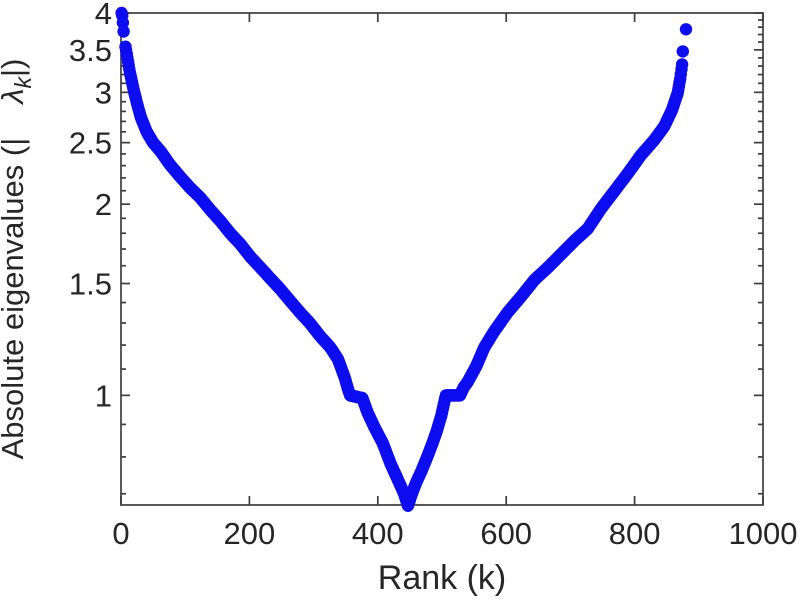 Image resolution: width=803 pixels, height=605 pixels. What do you see at coordinates (103, 15) in the screenshot?
I see `y-tick-label: 4` at bounding box center [103, 15].